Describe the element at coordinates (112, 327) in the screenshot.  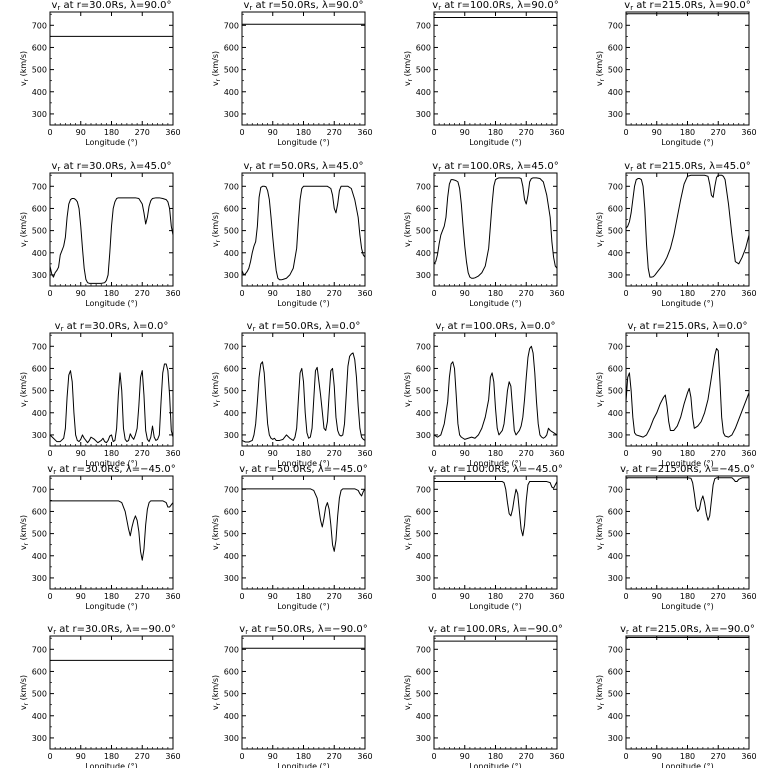
I see `chart-title: vr at r=30.0Rs, λ=0.0°` at that location.